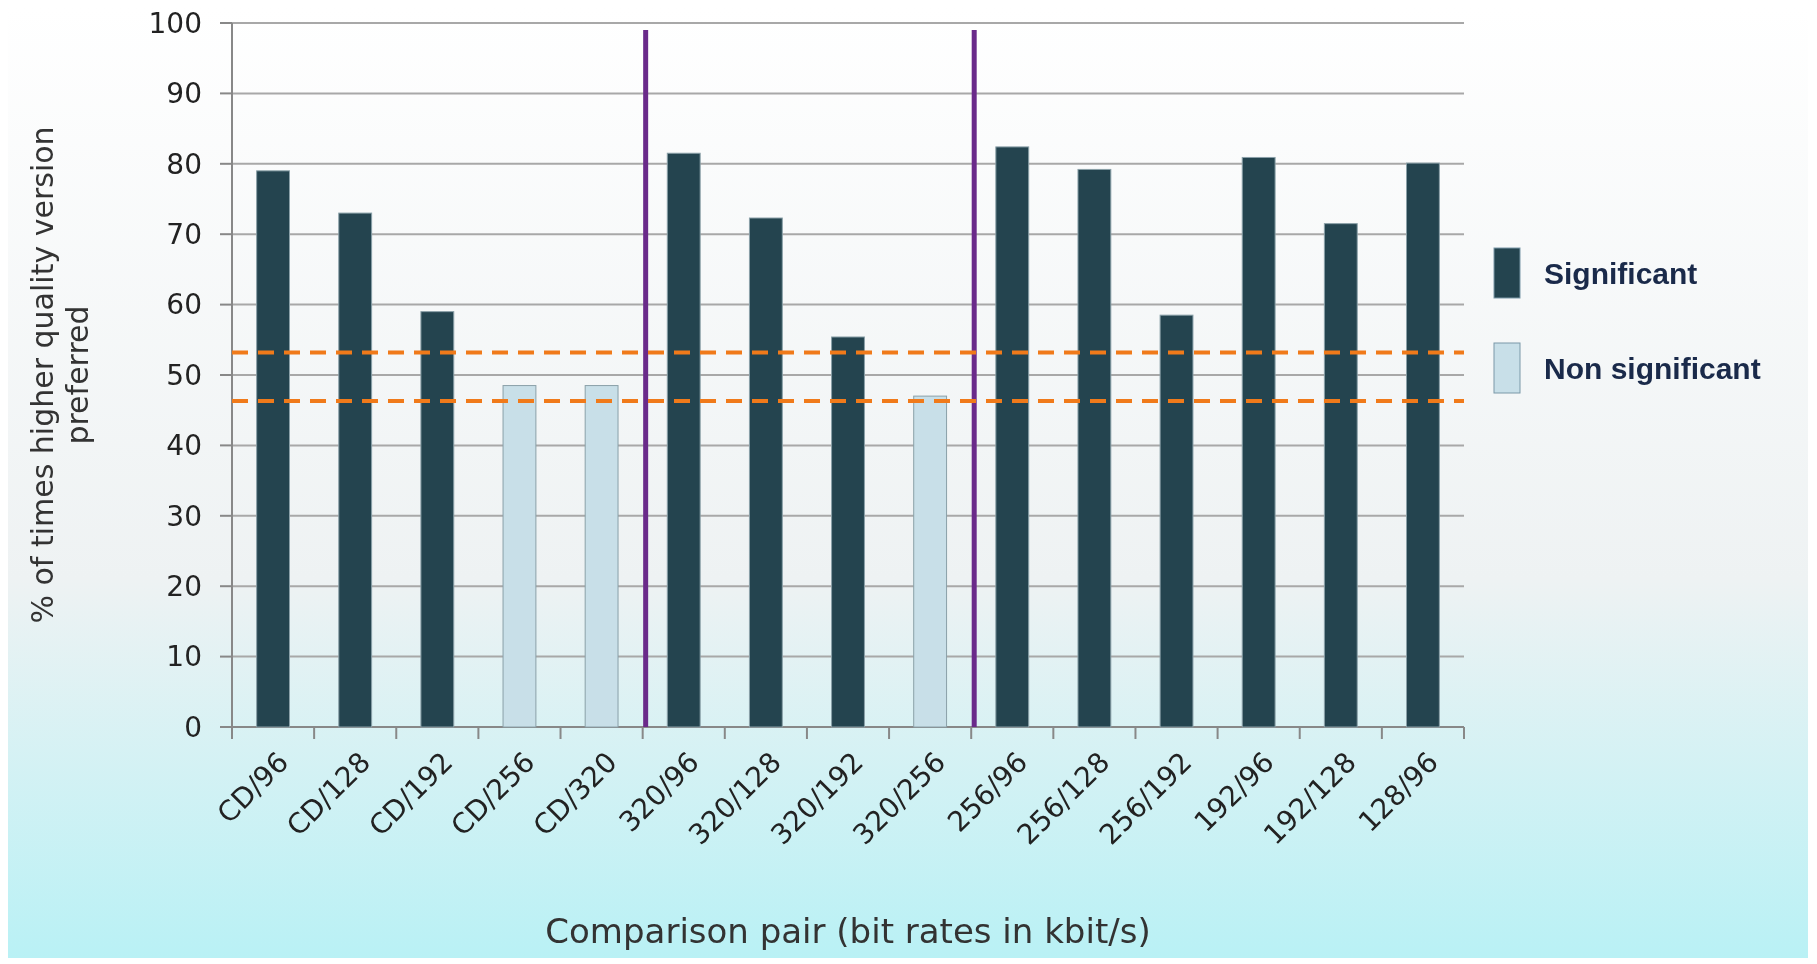 This screenshot has height=964, width=1817. I want to click on y-tick-label: 40, so click(184, 446).